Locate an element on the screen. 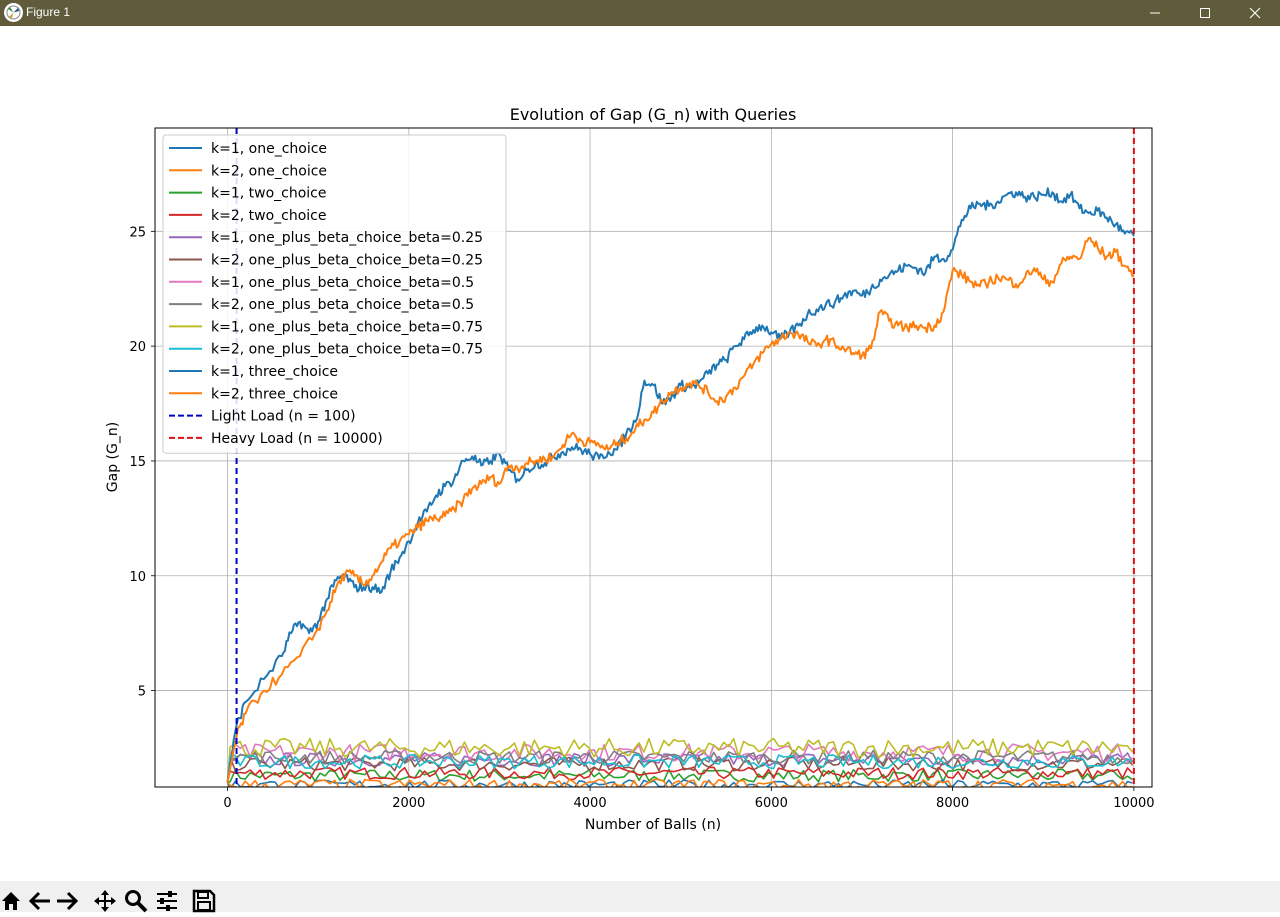  window-title: Figure 1 is located at coordinates (48, 12).